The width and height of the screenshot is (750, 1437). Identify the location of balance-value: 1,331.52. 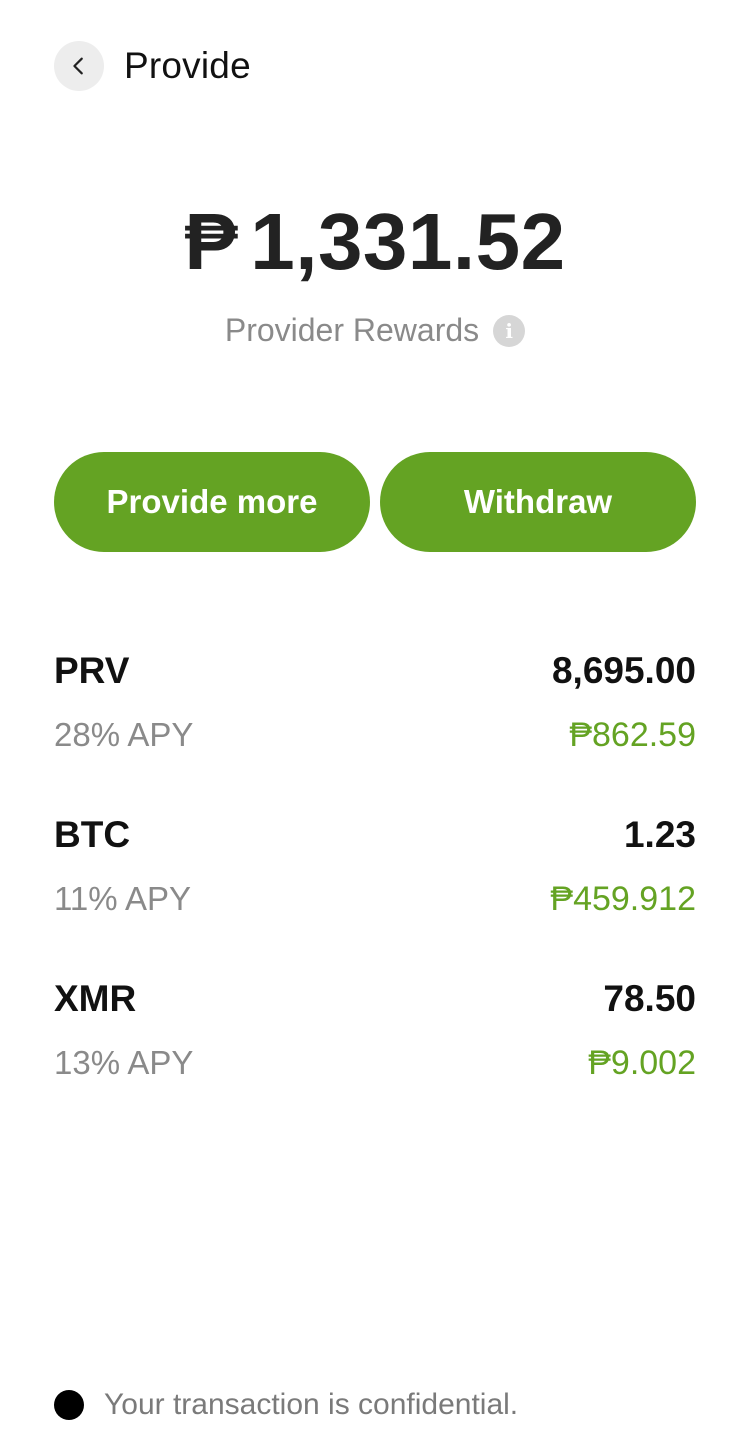
(408, 241).